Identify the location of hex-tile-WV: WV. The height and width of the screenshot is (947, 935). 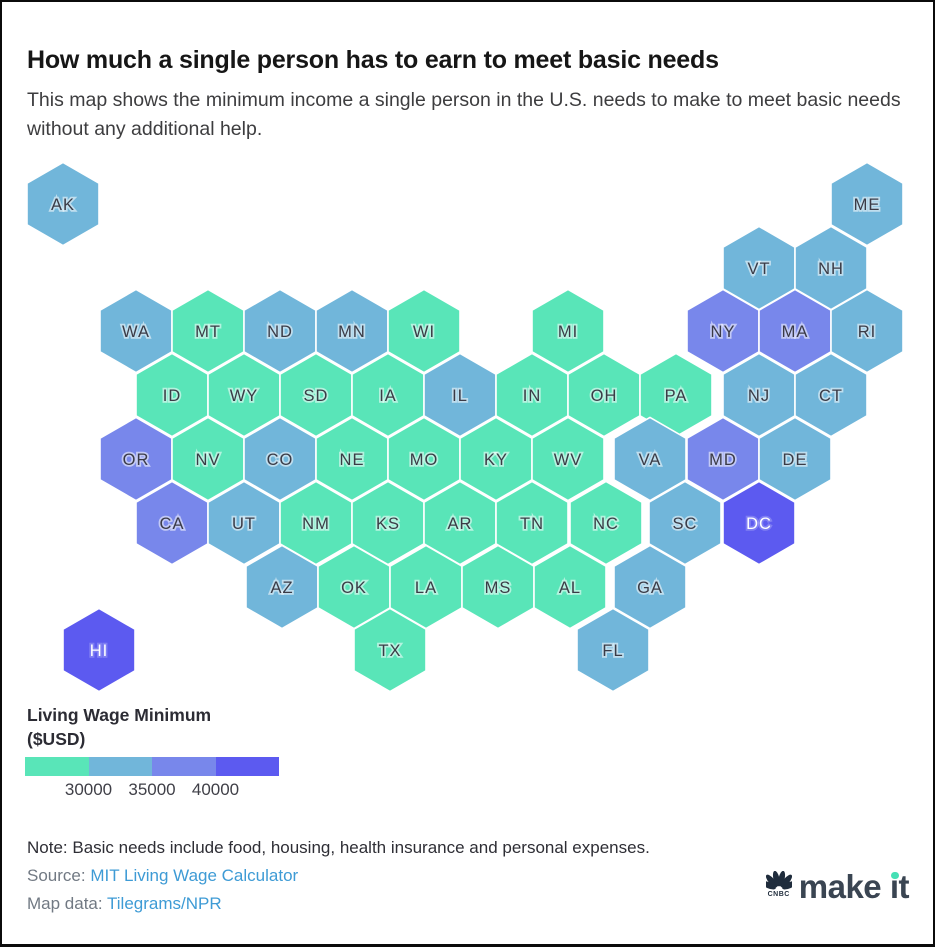
(568, 459).